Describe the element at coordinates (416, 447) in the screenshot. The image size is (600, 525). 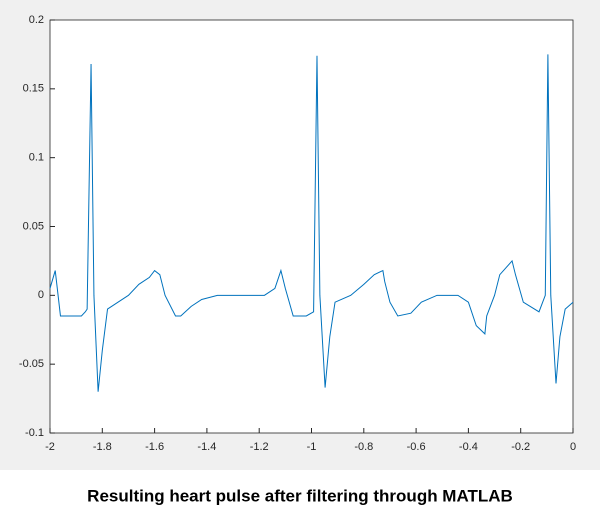
I see `x-tick-label: -0.6` at that location.